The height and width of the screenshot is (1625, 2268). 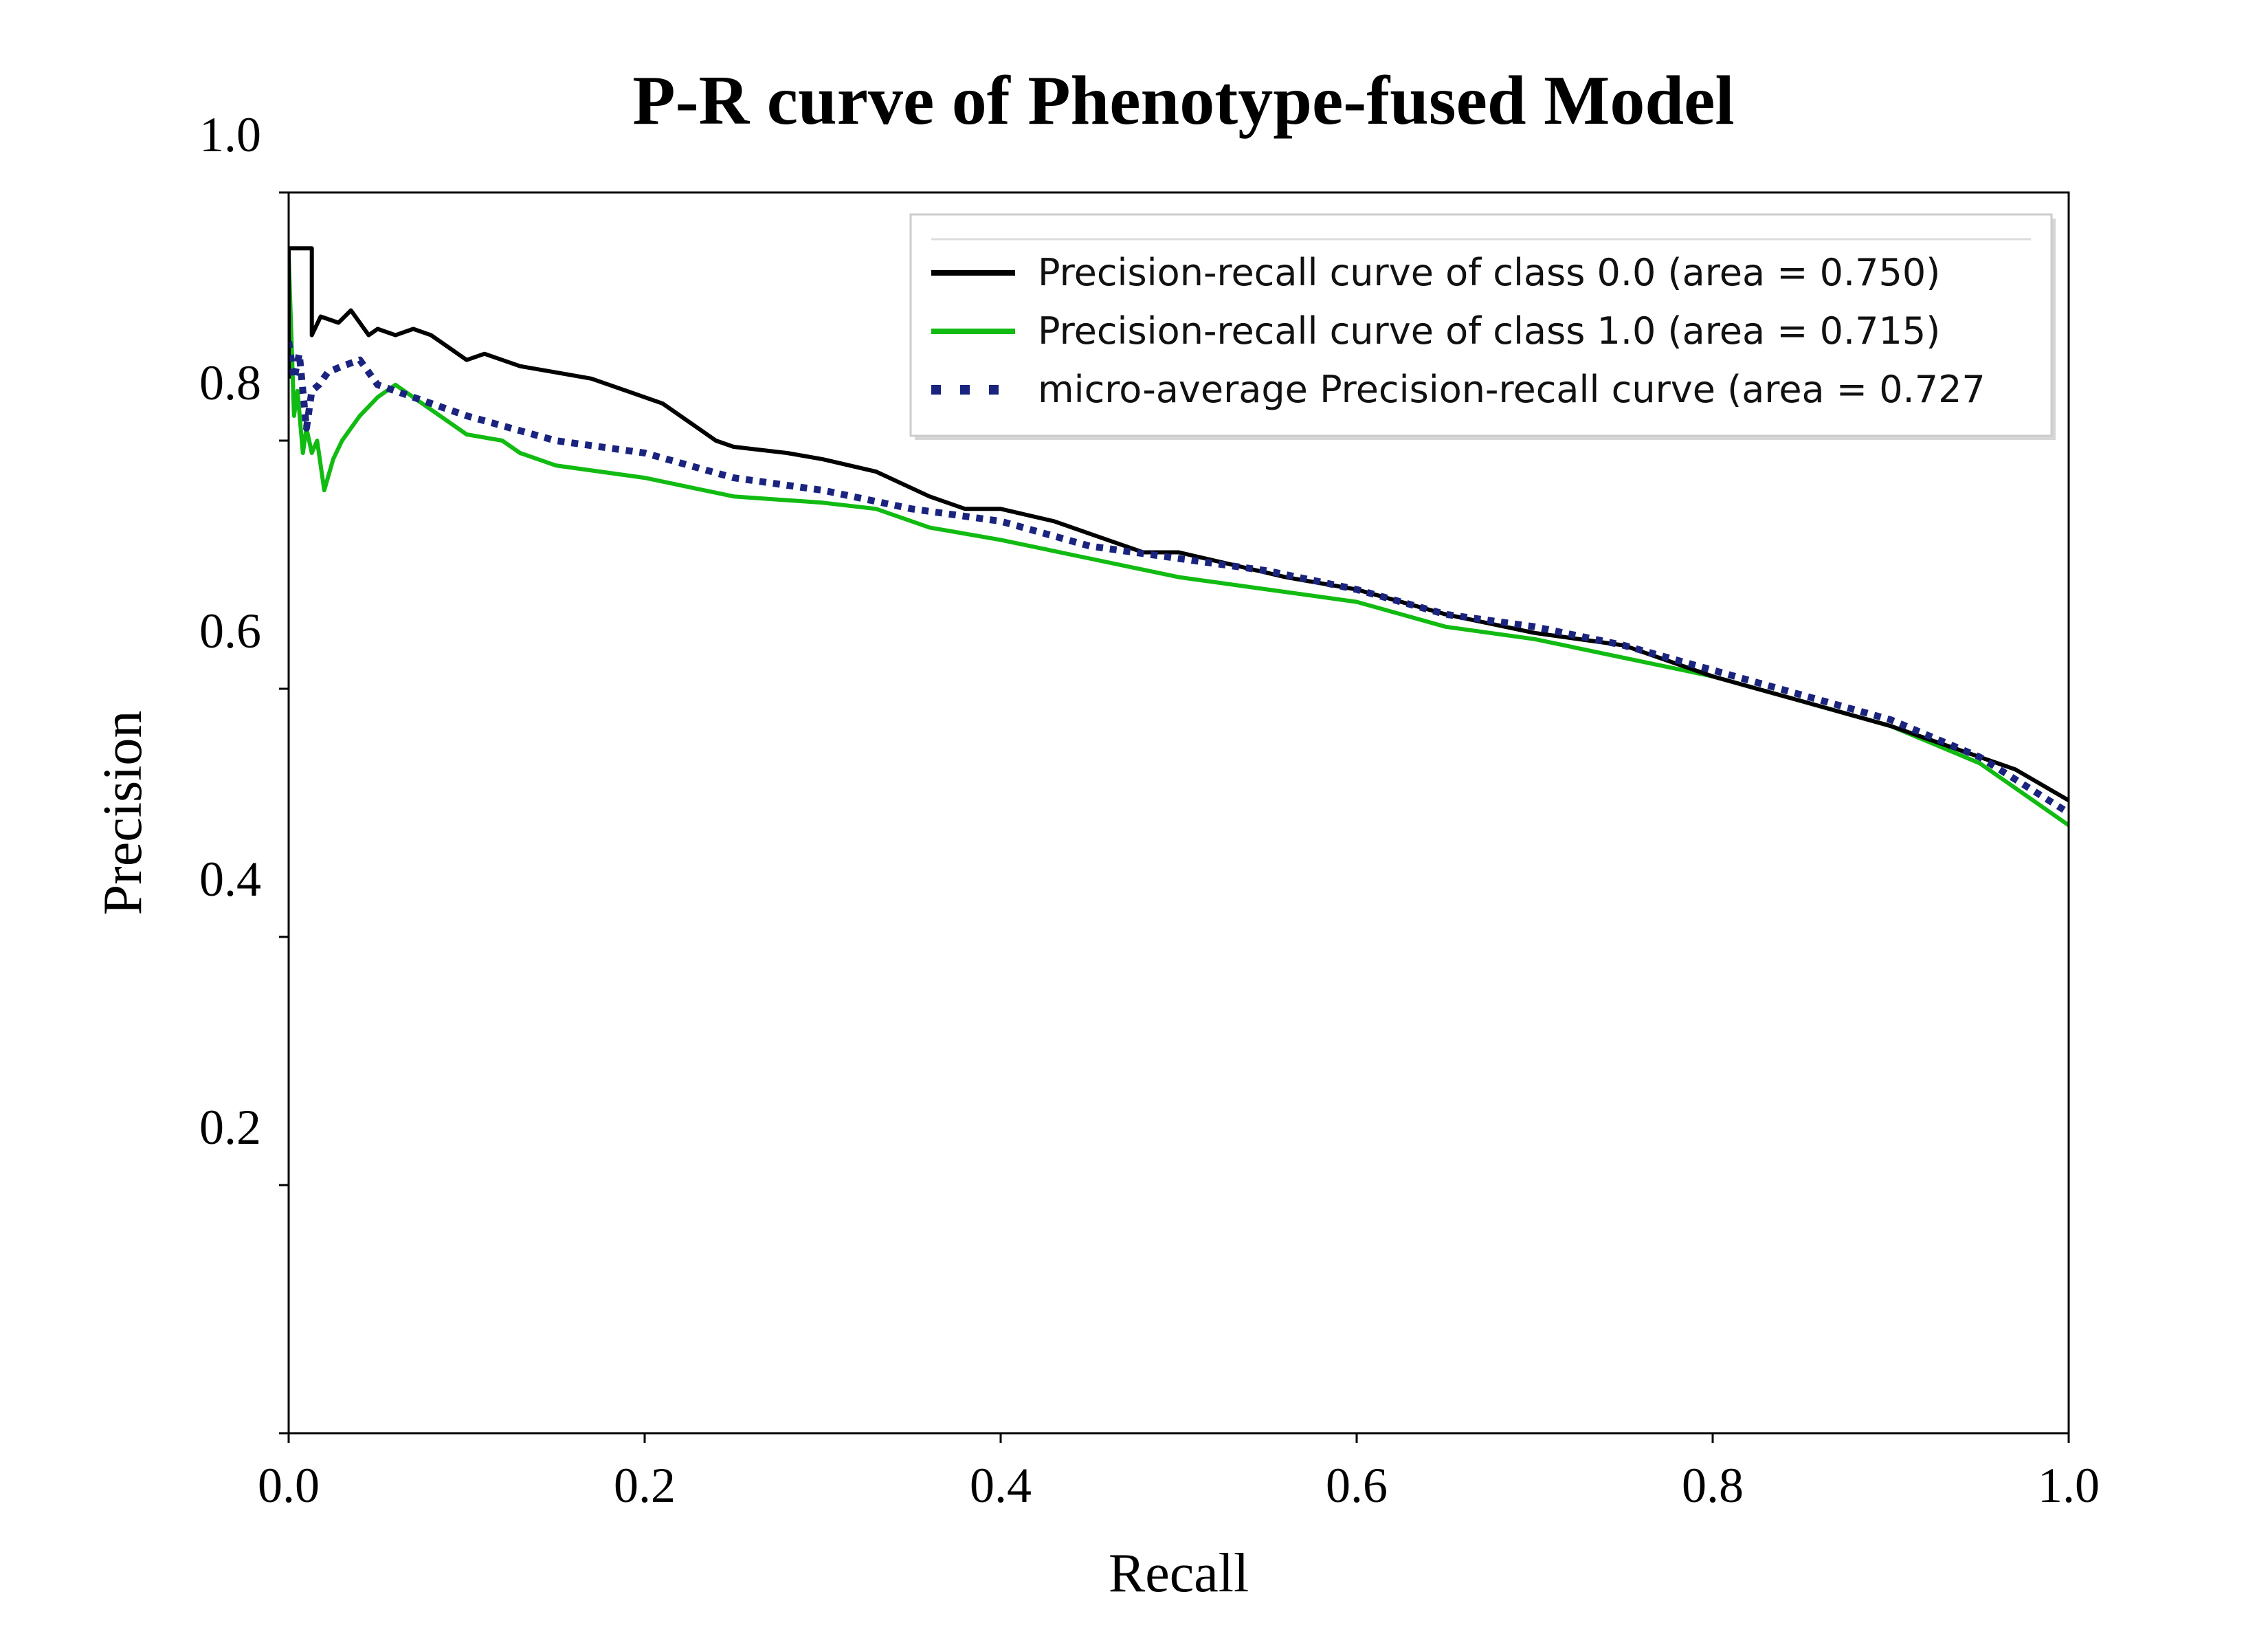 I want to click on x-tick-label: 0.4, so click(x=1001, y=1485).